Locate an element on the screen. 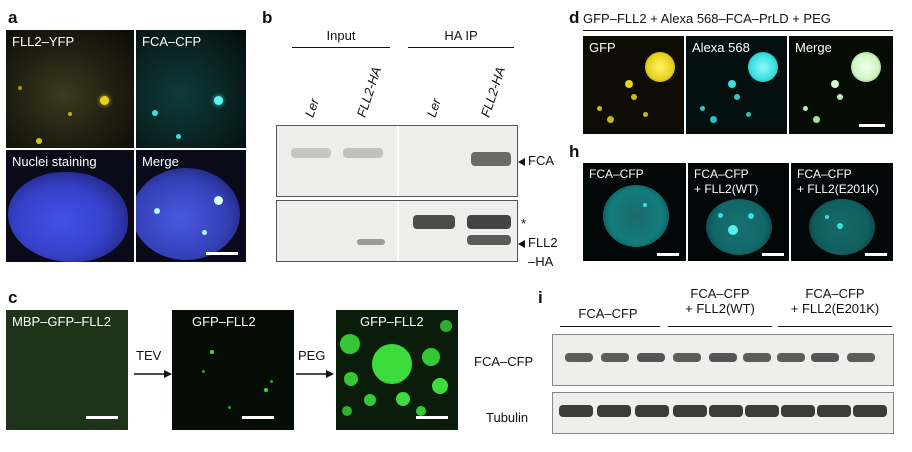  panel-b-ip-header: HA IP is located at coordinates (461, 35).